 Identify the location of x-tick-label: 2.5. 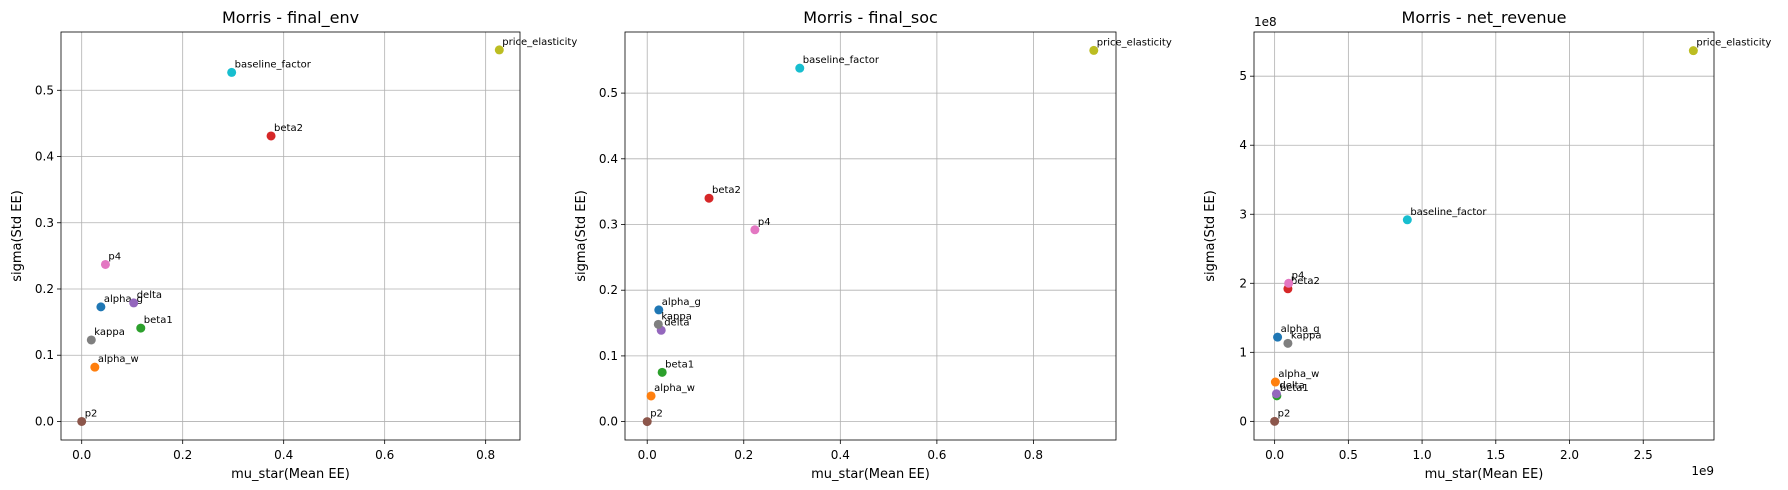
(1643, 455).